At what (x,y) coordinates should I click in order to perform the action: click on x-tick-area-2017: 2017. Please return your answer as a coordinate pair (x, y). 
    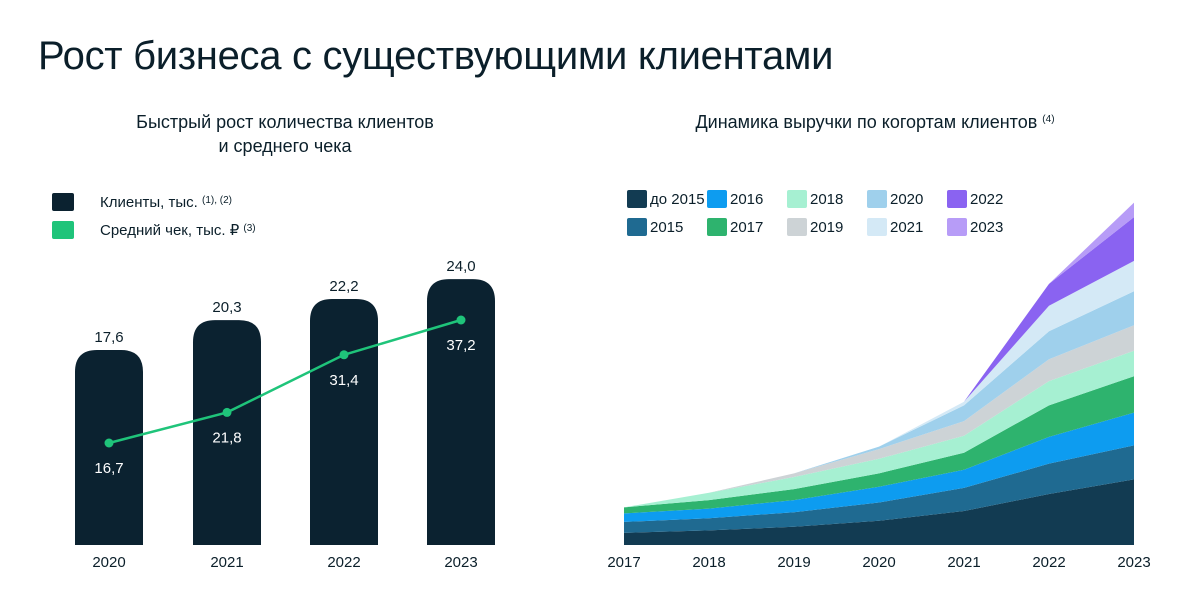
    Looking at the image, I should click on (623, 562).